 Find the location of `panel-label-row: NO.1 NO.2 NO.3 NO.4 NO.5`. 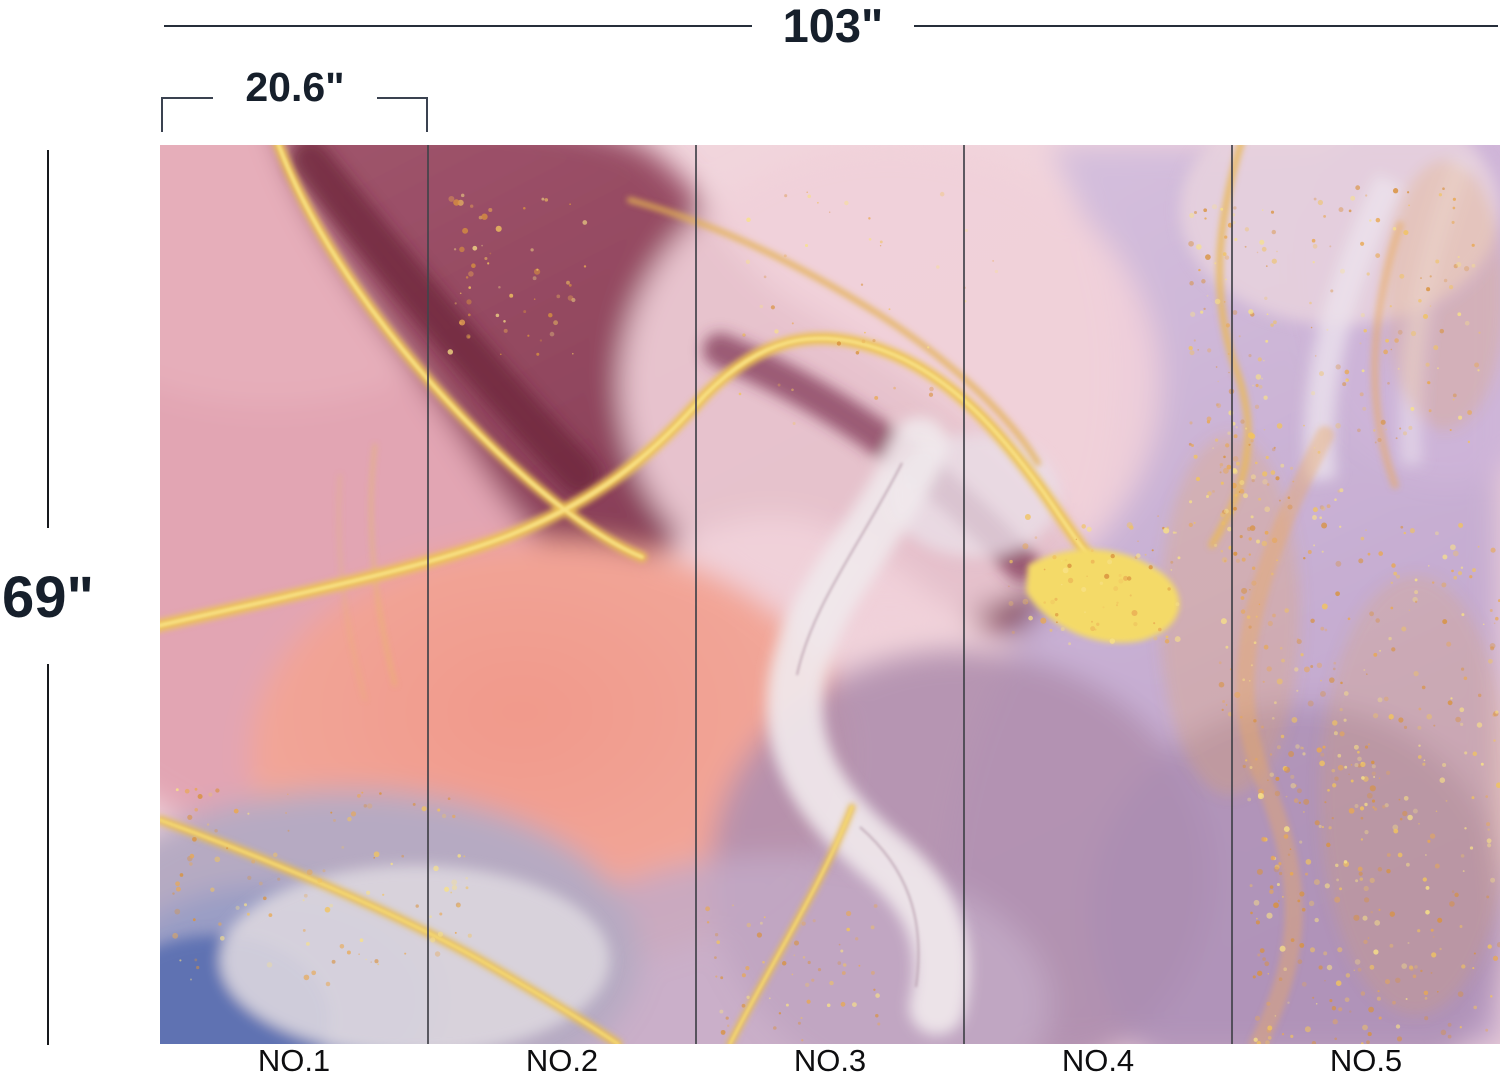

panel-label-row: NO.1 NO.2 NO.3 NO.4 NO.5 is located at coordinates (830, 1061).